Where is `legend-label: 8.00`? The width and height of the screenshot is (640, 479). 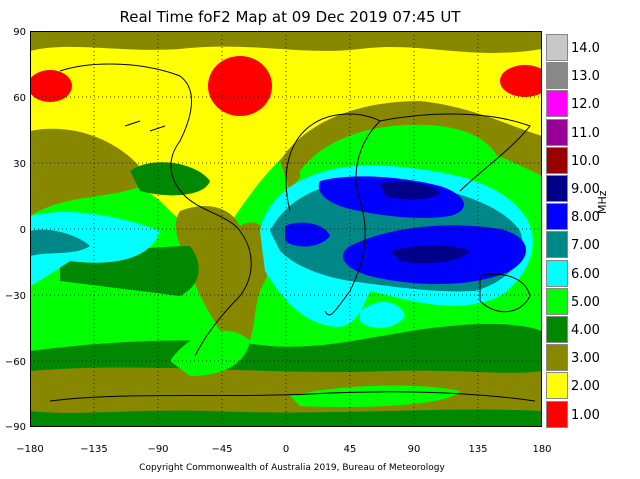 legend-label: 8.00 is located at coordinates (585, 218).